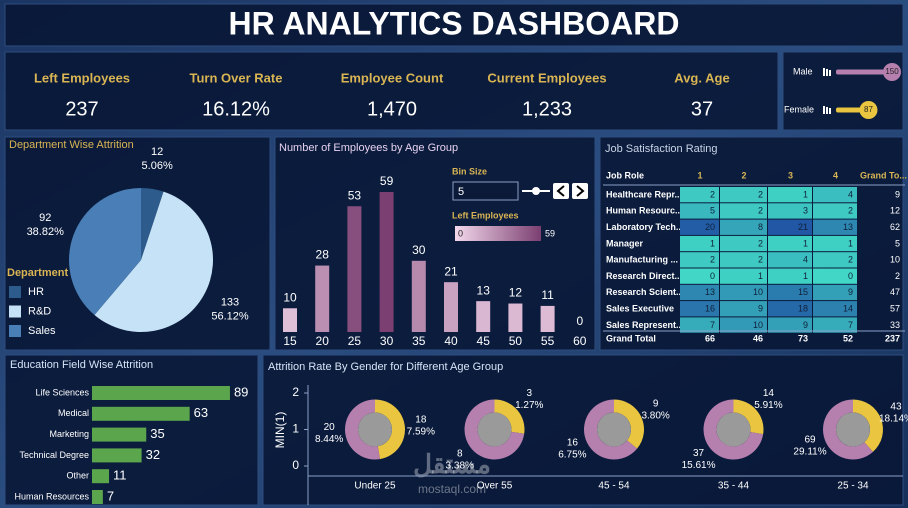 This screenshot has width=908, height=508. I want to click on total-cell: Grand Total, so click(631, 338).